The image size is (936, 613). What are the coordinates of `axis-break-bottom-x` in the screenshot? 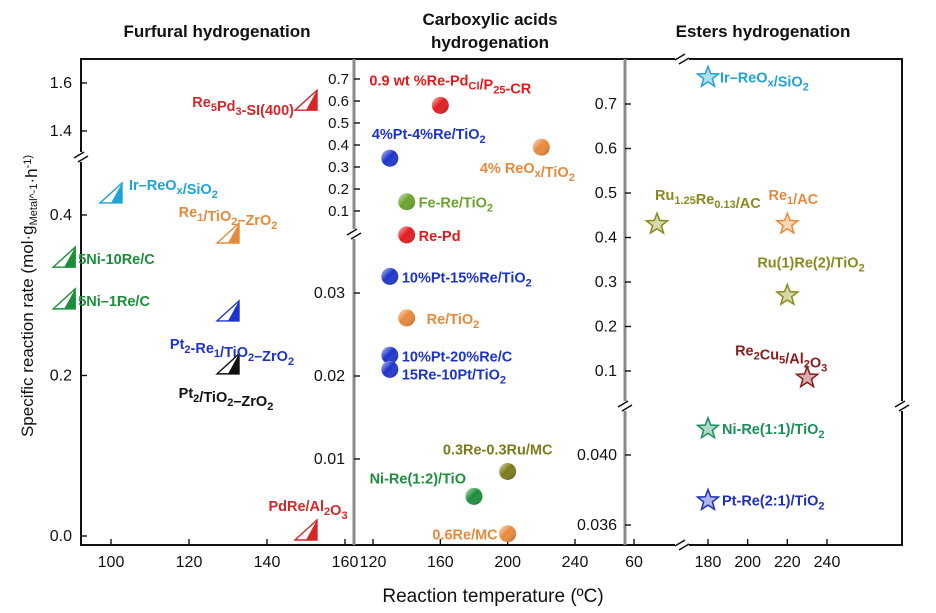 It's located at (682, 545).